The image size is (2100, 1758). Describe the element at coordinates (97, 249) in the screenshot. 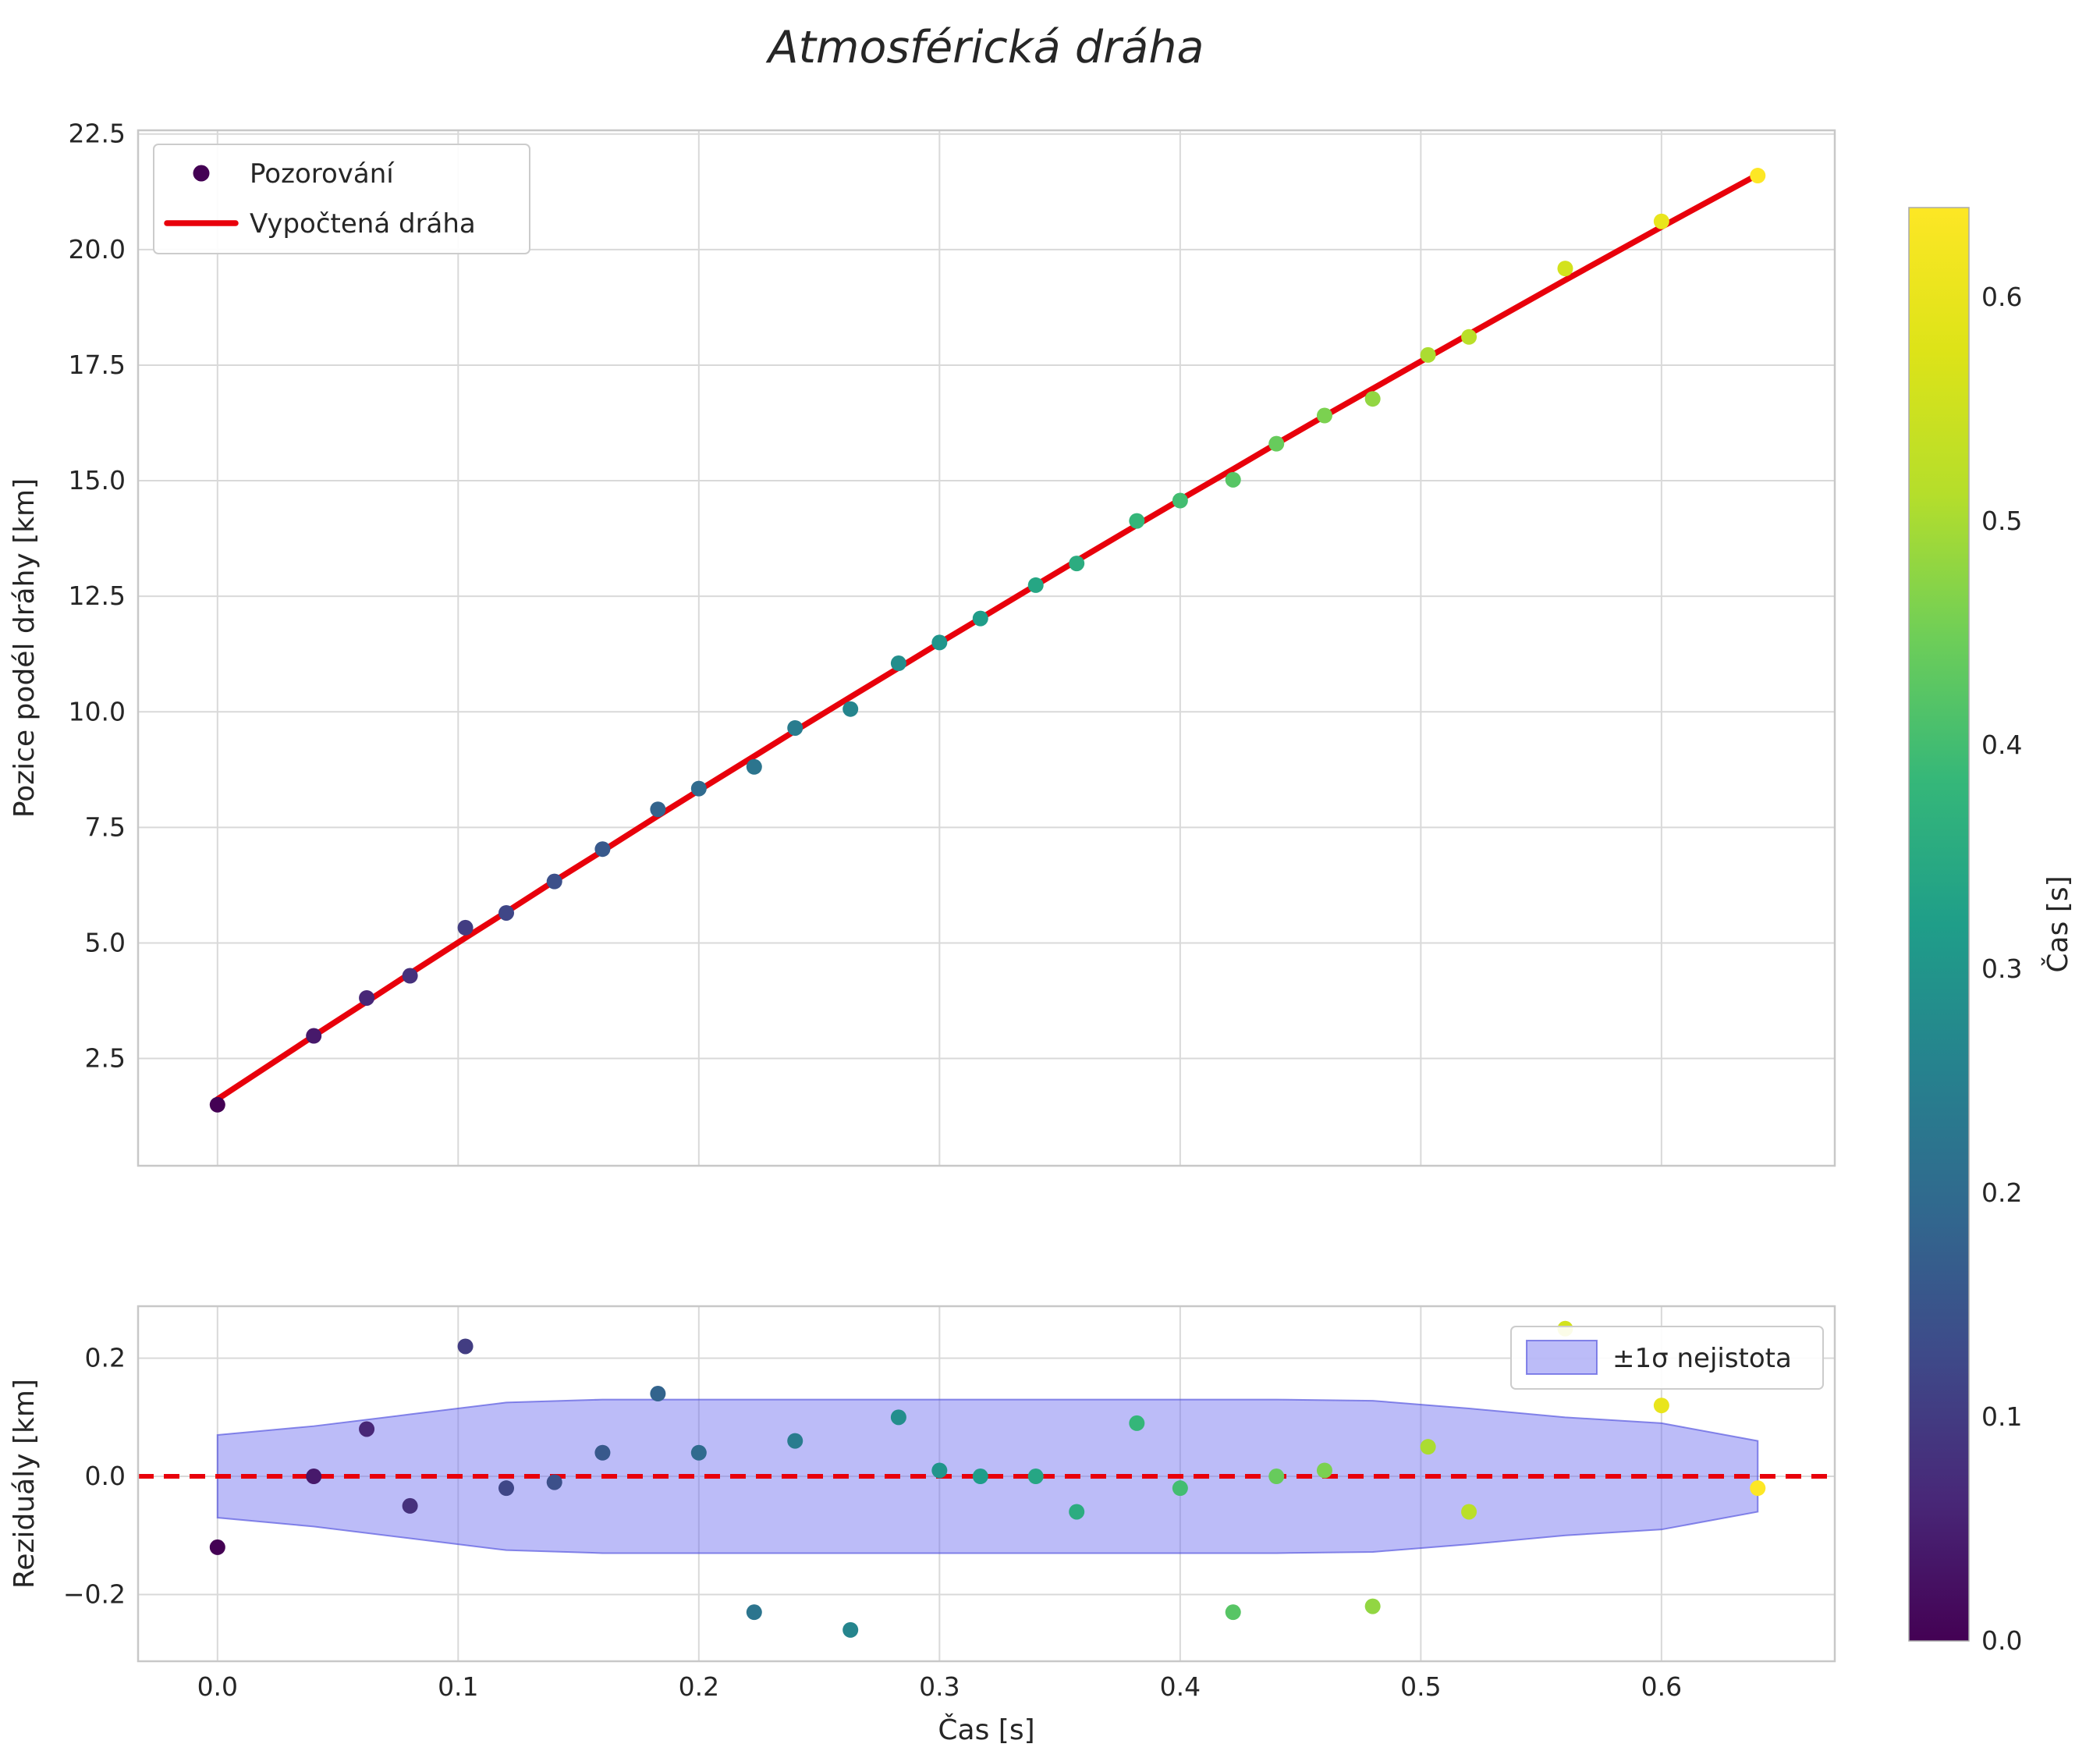

I see `y-tick-label: 20.0` at that location.